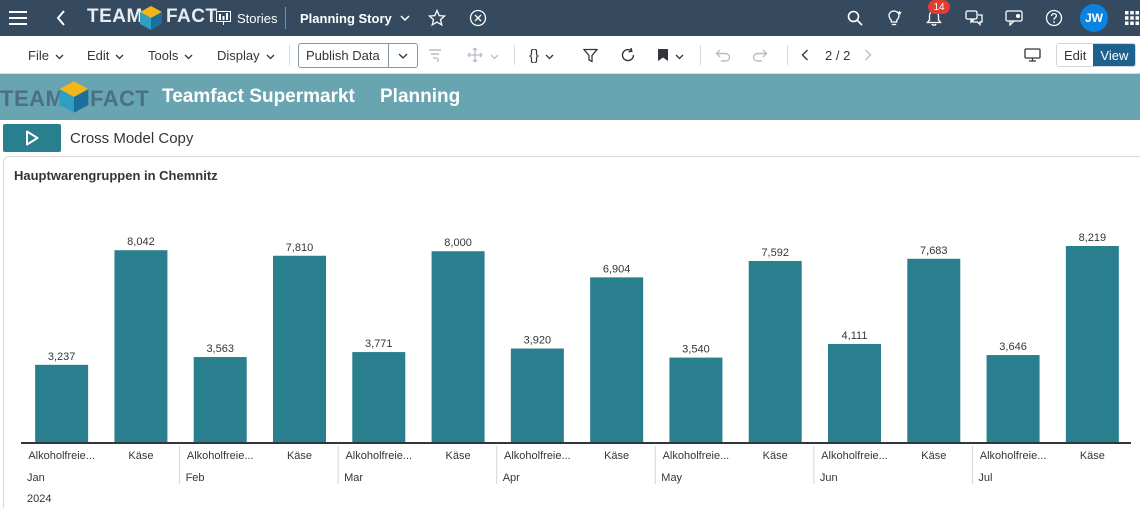  What do you see at coordinates (1093, 238) in the screenshot?
I see `bar-value-label: 8,219` at bounding box center [1093, 238].